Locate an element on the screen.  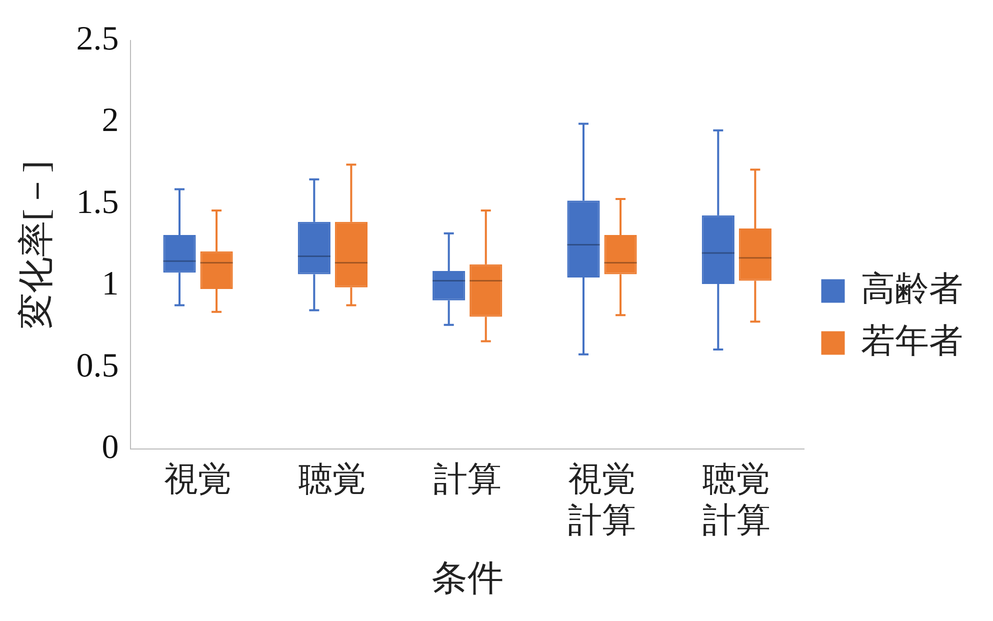
legend-label: 高齢者 is located at coordinates (912, 289).